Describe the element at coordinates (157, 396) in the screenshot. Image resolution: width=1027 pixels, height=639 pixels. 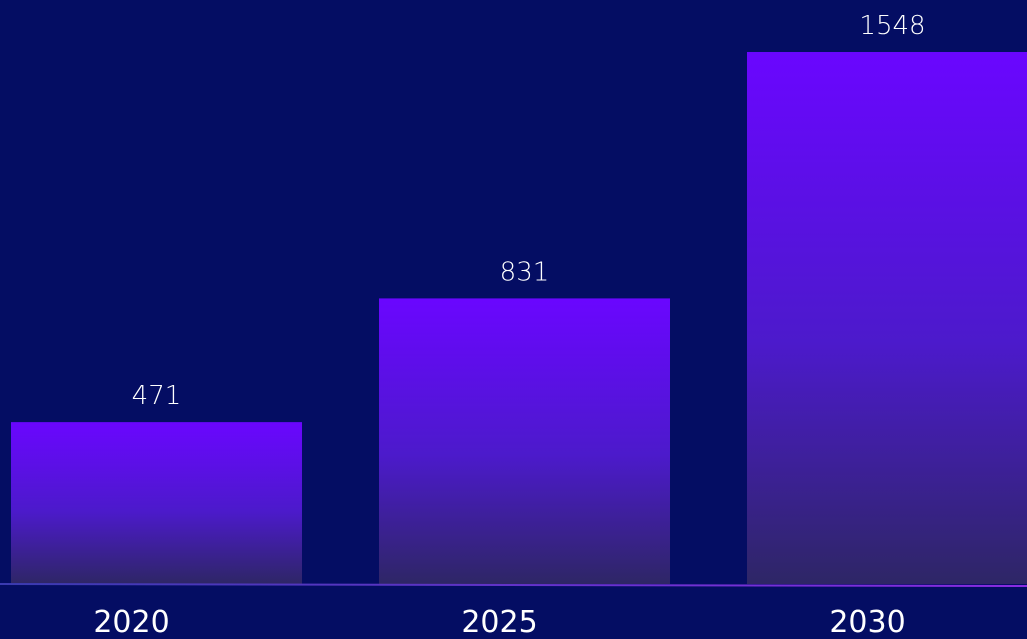
I see `value-label-2020: 471` at that location.